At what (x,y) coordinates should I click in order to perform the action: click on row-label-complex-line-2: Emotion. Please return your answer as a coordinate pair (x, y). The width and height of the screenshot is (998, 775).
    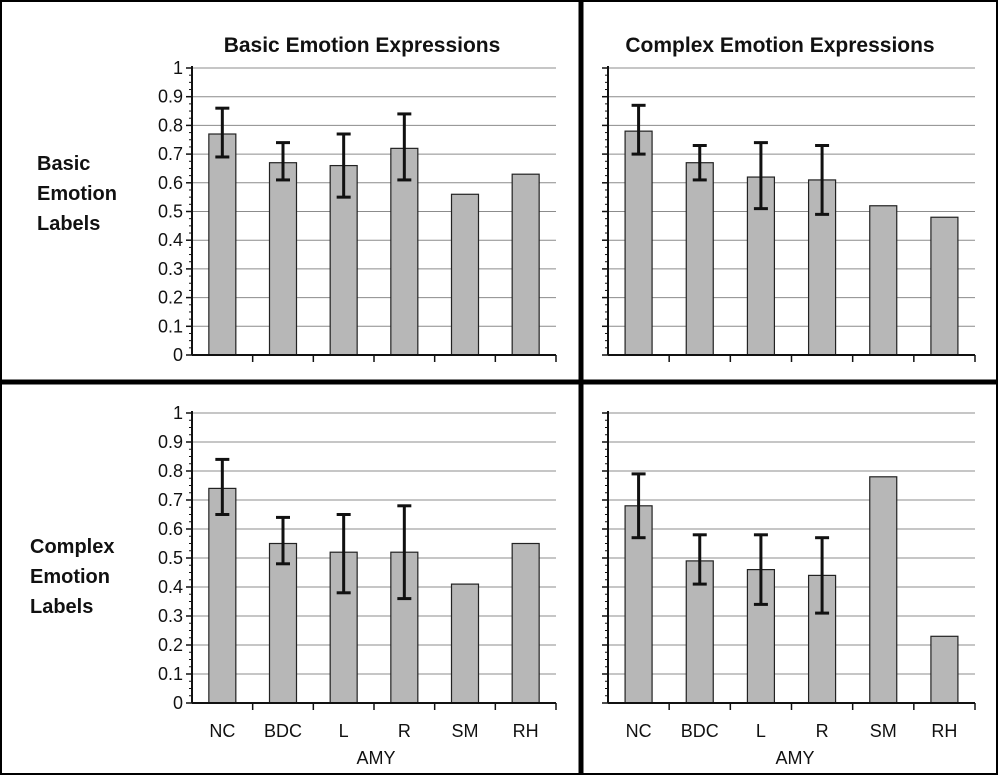
    Looking at the image, I should click on (70, 577).